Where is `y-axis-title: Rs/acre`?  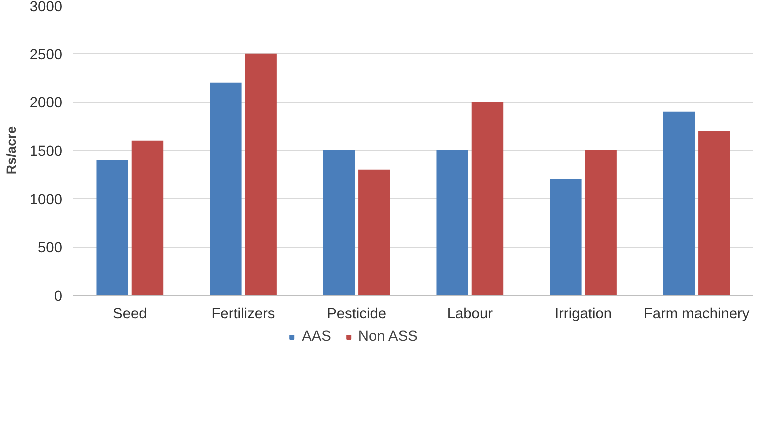
y-axis-title: Rs/acre is located at coordinates (11, 150).